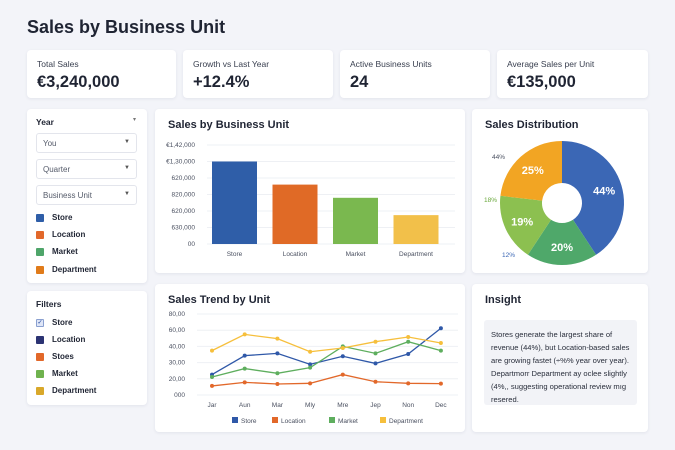  I want to click on y-tick-label: 30,00, so click(177, 363).